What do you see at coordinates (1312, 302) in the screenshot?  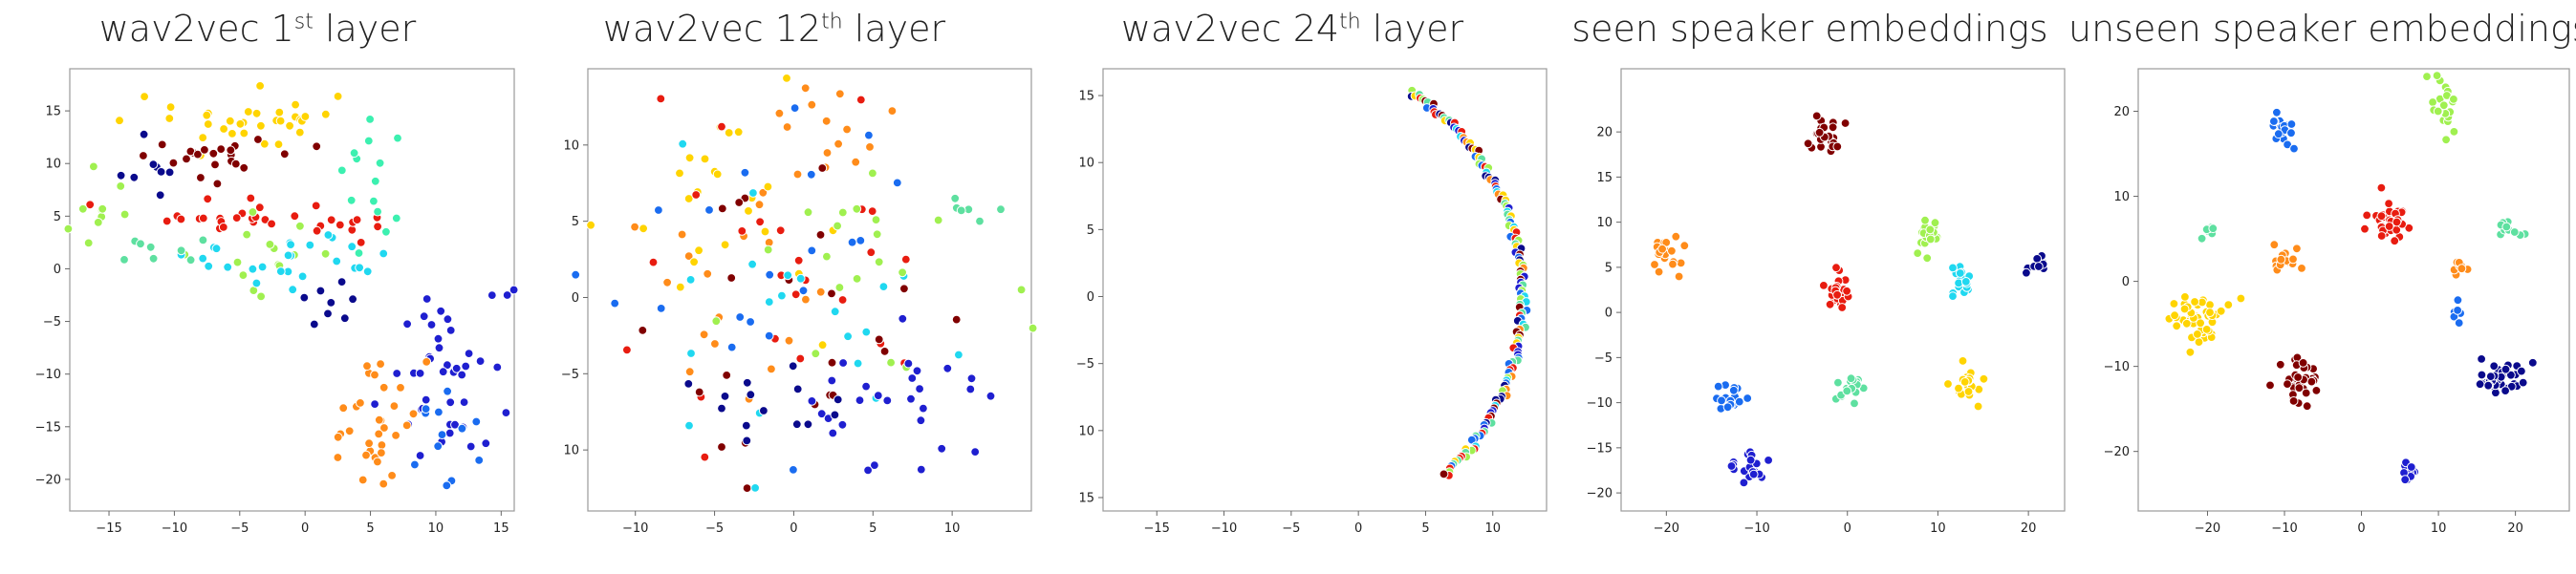 I see `scatter-plot: −15 −10 −5 0 5 10 15 10 5 0 −5 10 15` at bounding box center [1312, 302].